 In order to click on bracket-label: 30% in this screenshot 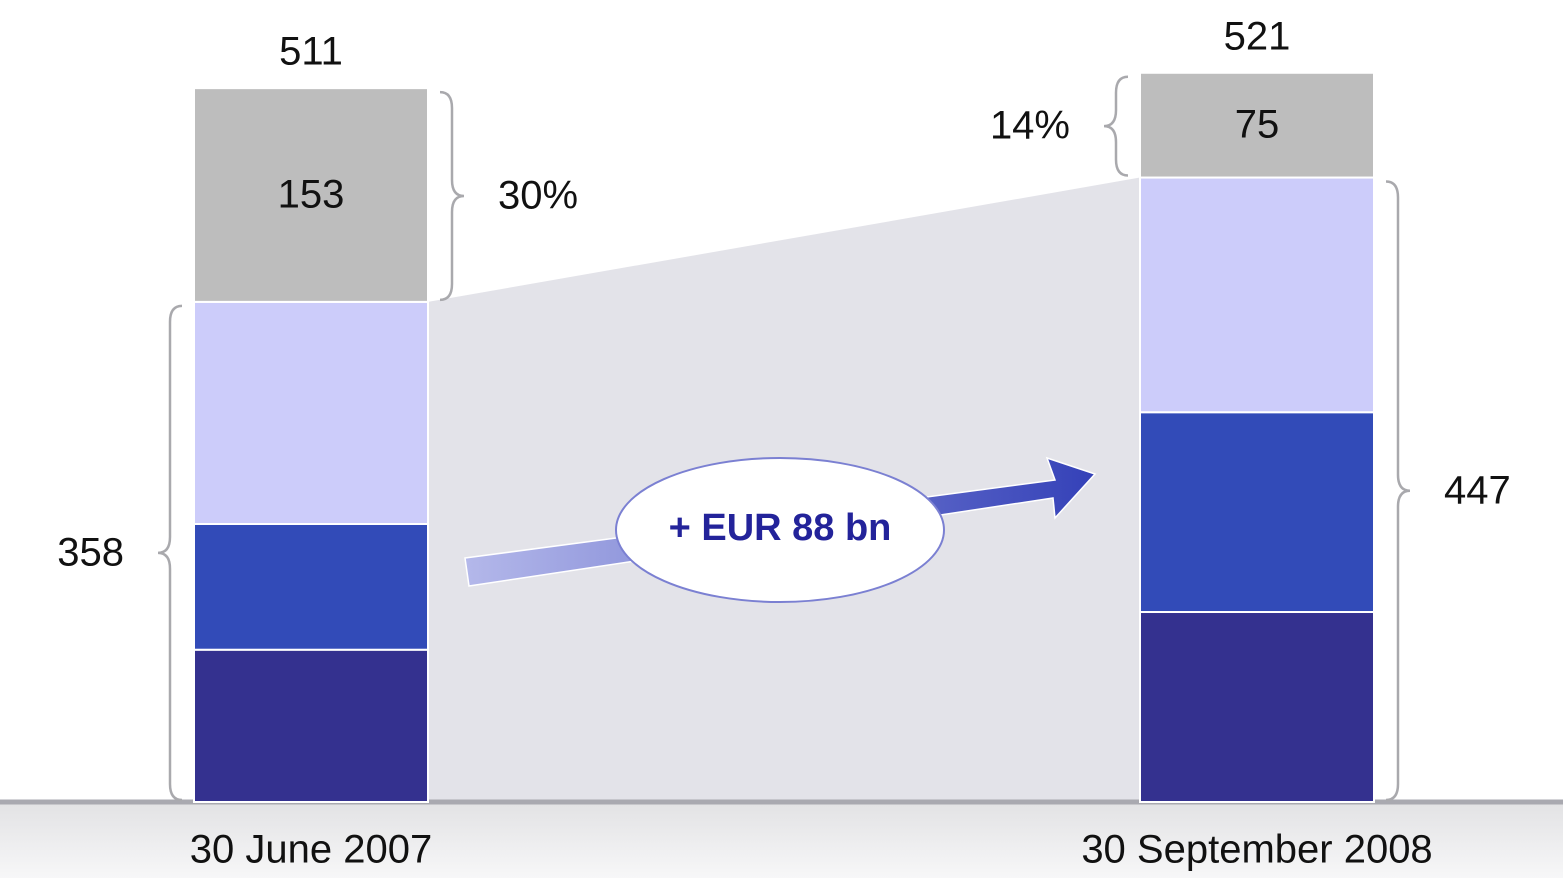, I will do `click(538, 196)`.